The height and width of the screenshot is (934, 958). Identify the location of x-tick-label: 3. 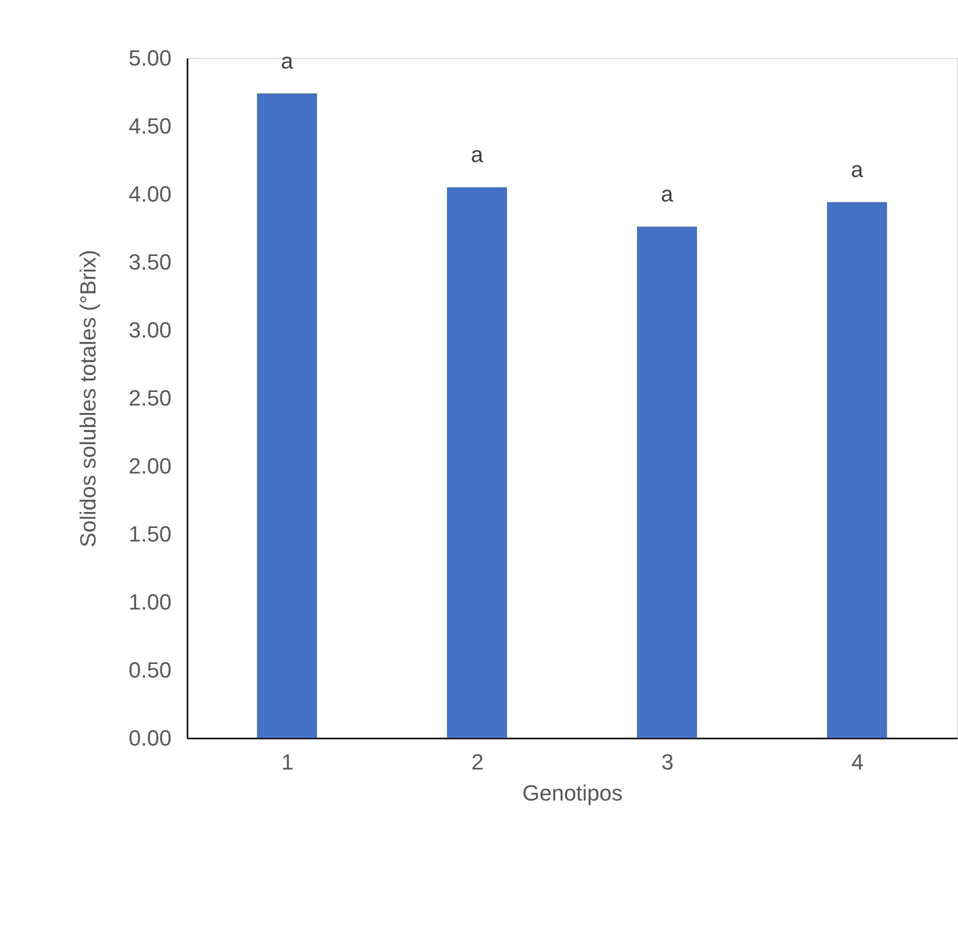
(667, 762).